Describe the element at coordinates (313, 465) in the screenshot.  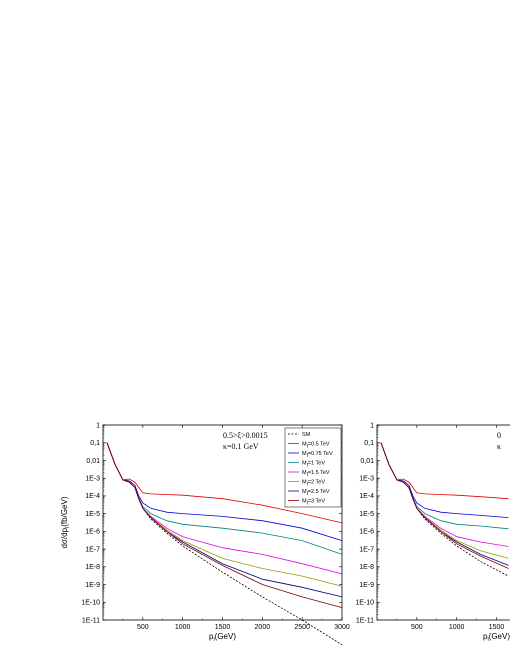
I see `legend-label-3: Ml=1 TeV` at that location.